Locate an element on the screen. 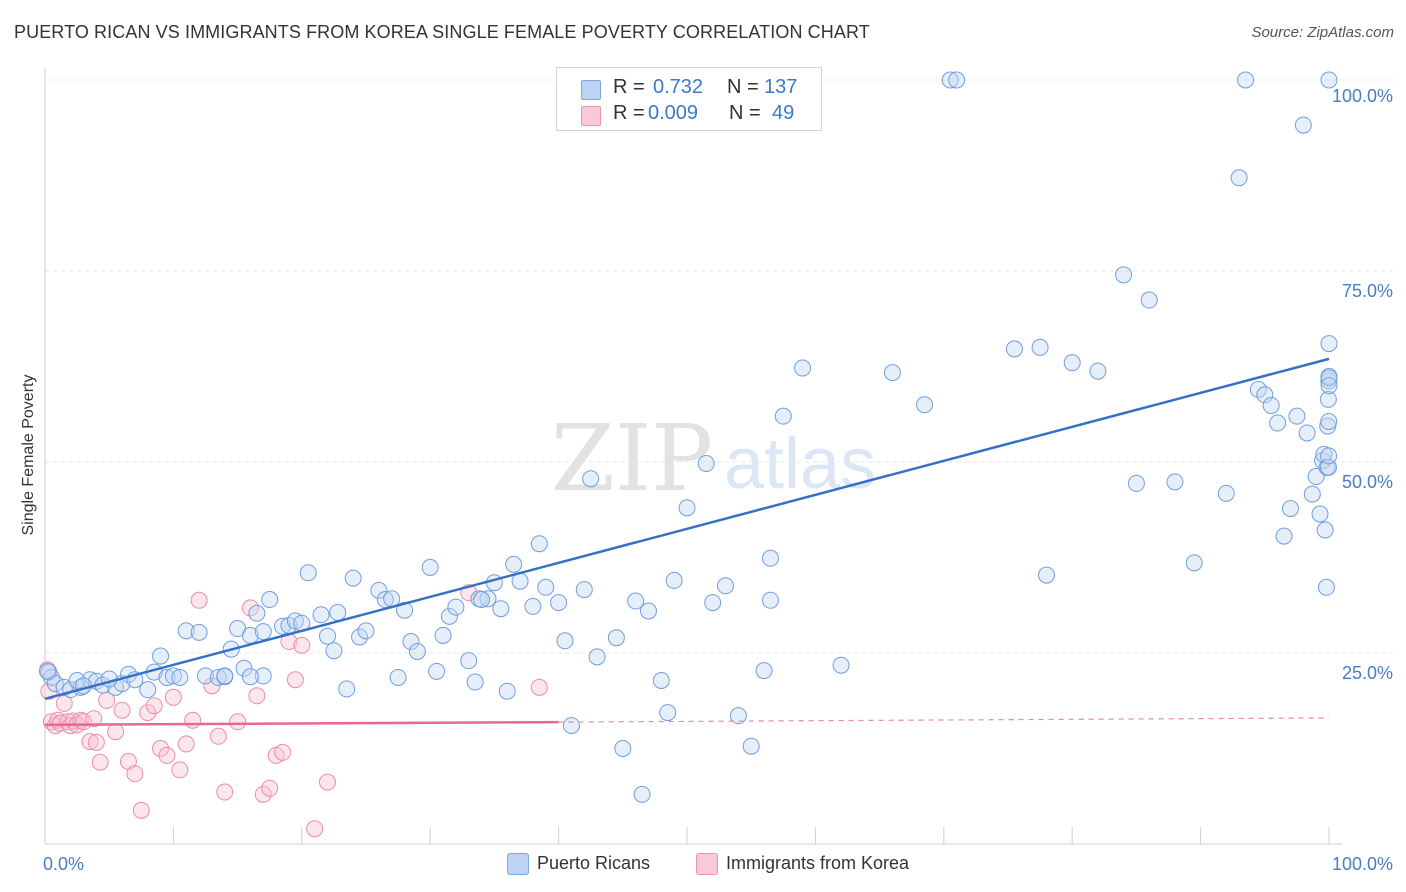 This screenshot has height=892, width=1406. stats-row-immigrants-from-korea: R = 0.009 N = 49 is located at coordinates (689, 115).